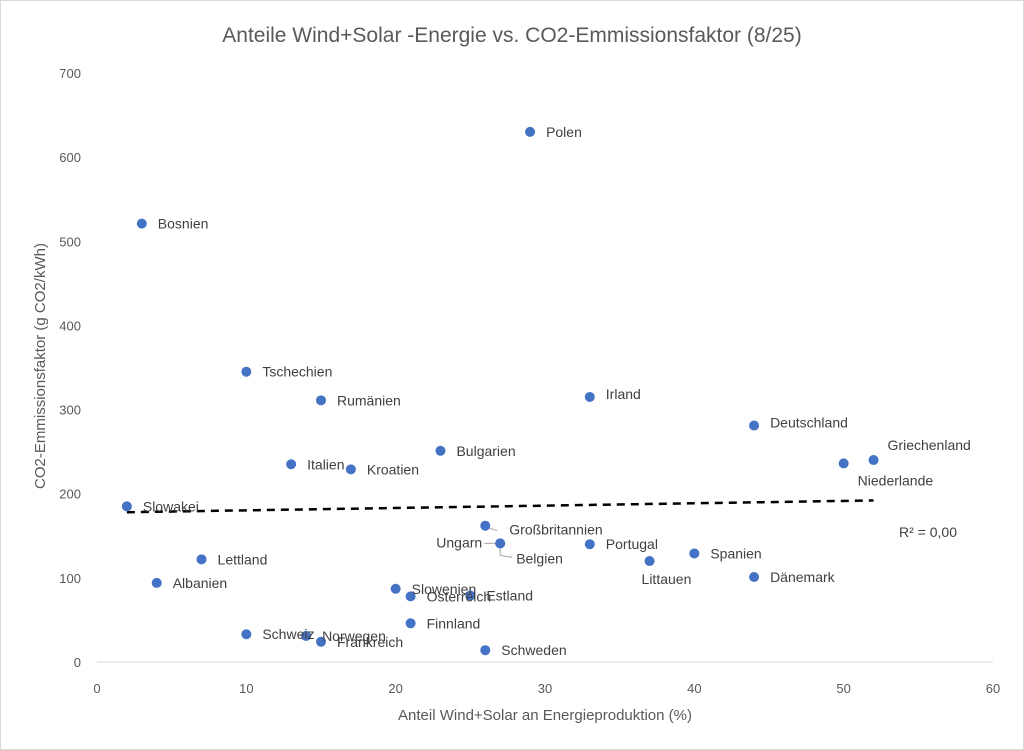 This screenshot has width=1024, height=750. Describe the element at coordinates (809, 423) in the screenshot. I see `data-label: Deutschland` at that location.